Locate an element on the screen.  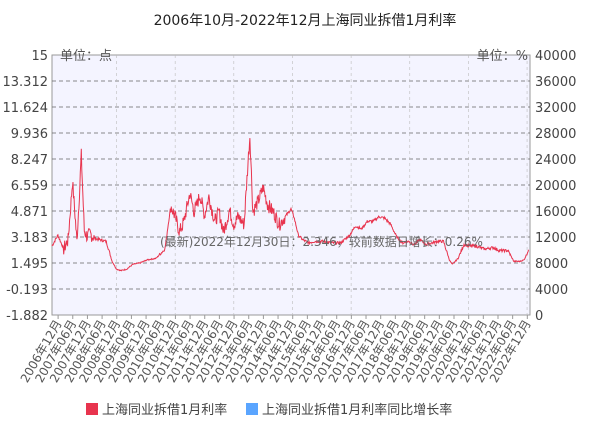
y-right-tick-label: 20000 is located at coordinates (555, 186).